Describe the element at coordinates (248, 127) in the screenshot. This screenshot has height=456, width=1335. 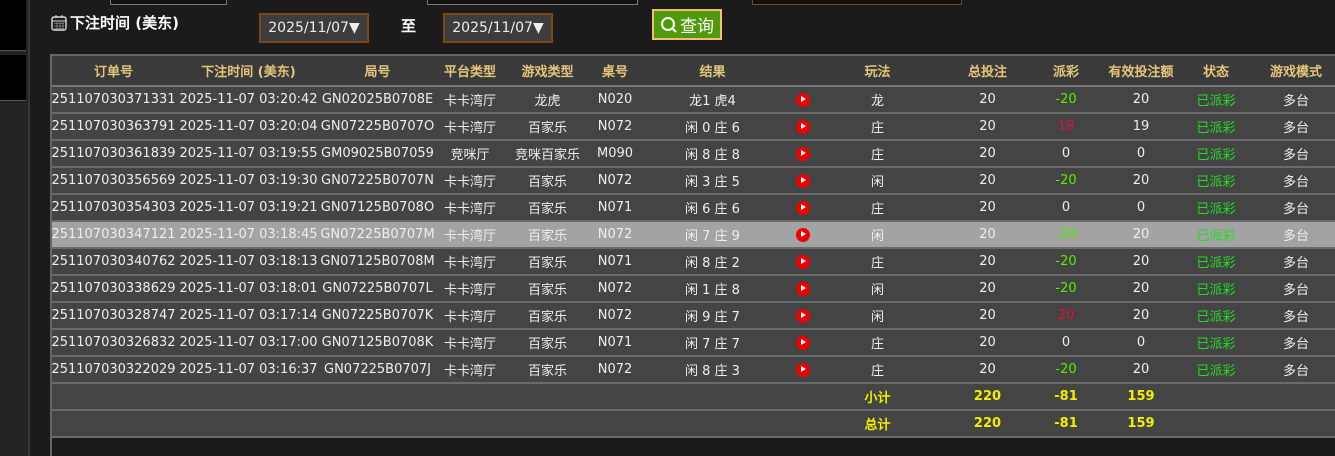
I see `cell: 2025-11-07 03:20:04` at that location.